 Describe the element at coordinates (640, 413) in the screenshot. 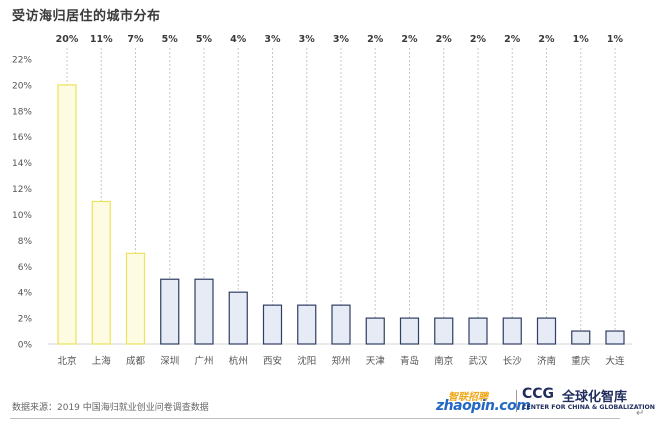

I see `paragraph-mark-icon: ↵` at that location.